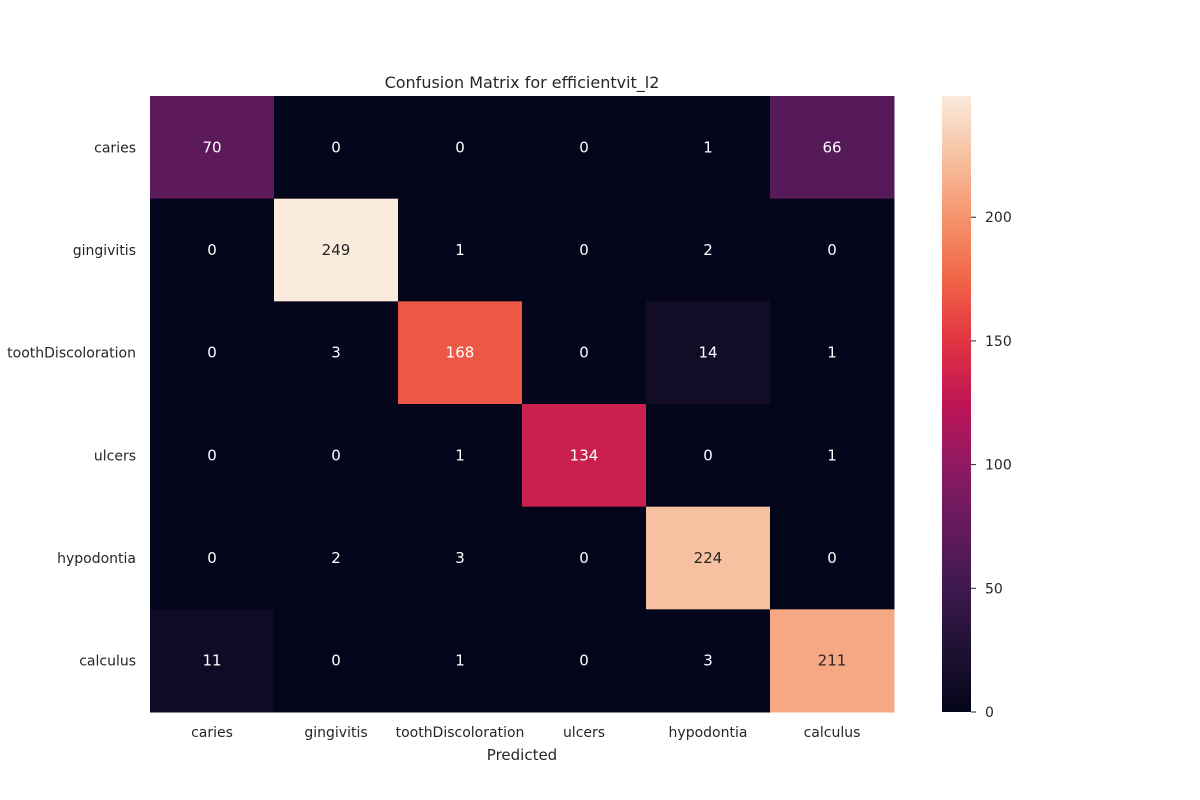 Image resolution: width=1200 pixels, height=800 pixels. I want to click on colorbar, so click(956, 404).